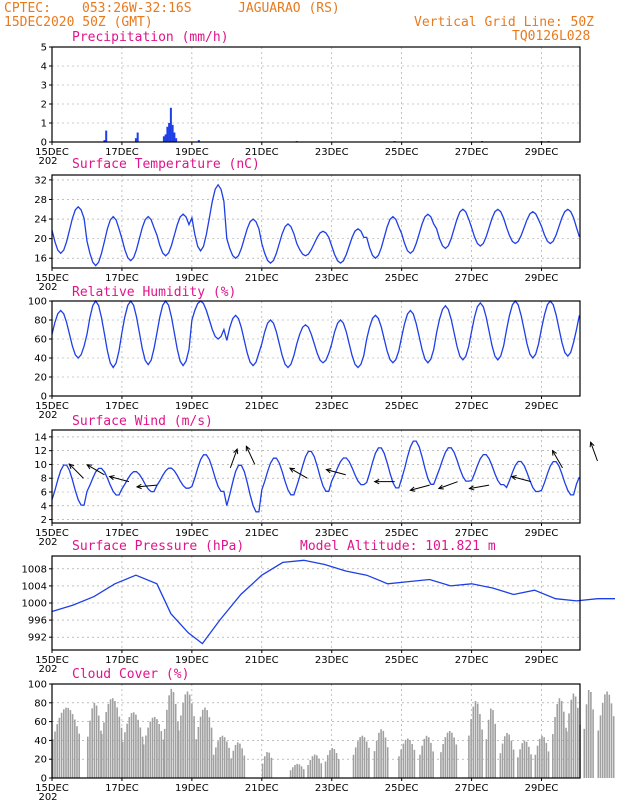 Image resolution: width=618 pixels, height=800 pixels. What do you see at coordinates (78, 22) in the screenshot?
I see `header-run: 15DEC2020 50Z (GMT)` at bounding box center [78, 22].